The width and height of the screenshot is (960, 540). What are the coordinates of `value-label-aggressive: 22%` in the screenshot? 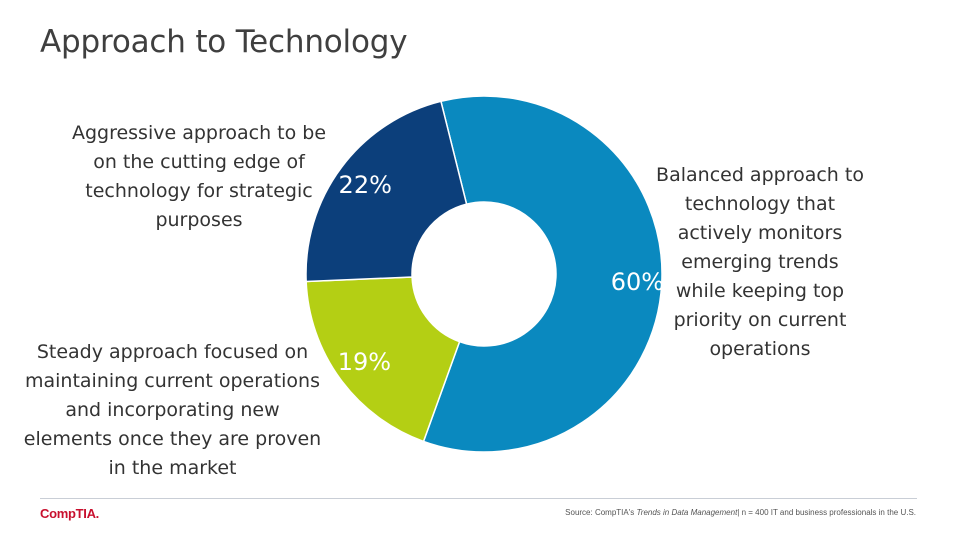 It's located at (365, 185).